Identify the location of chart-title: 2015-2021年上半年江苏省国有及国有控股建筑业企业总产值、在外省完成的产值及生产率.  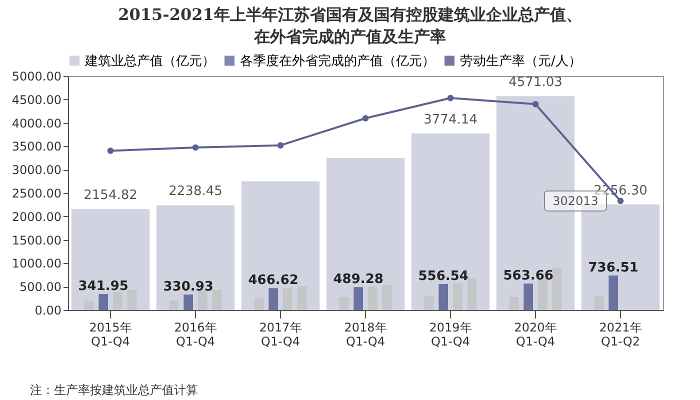
(350, 26).